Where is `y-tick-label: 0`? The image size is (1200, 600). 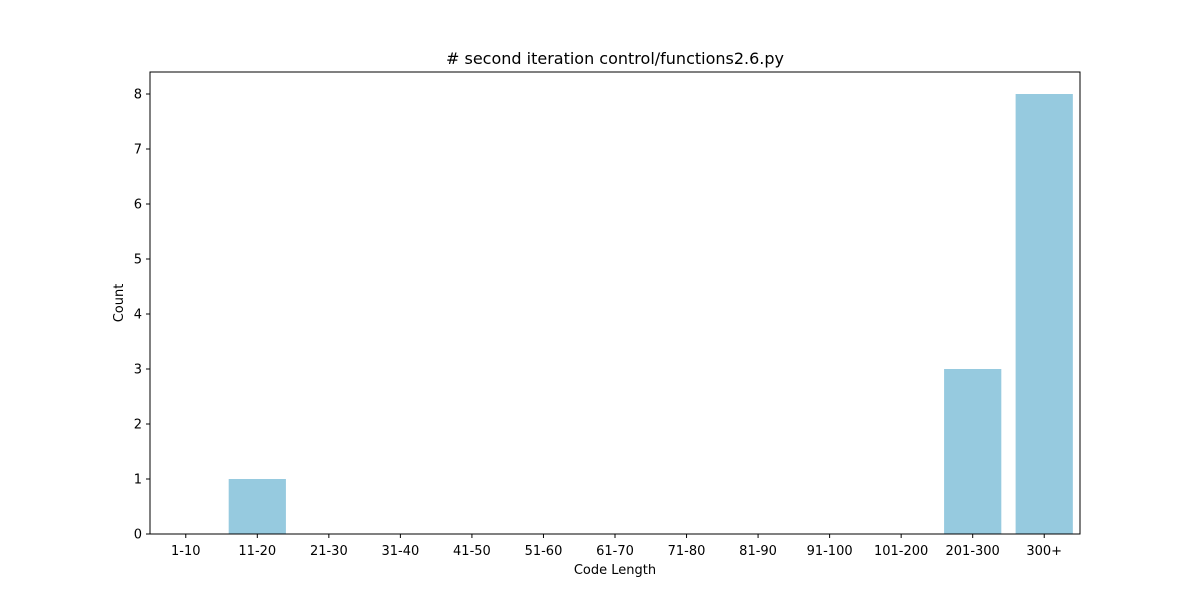 y-tick-label: 0 is located at coordinates (138, 535).